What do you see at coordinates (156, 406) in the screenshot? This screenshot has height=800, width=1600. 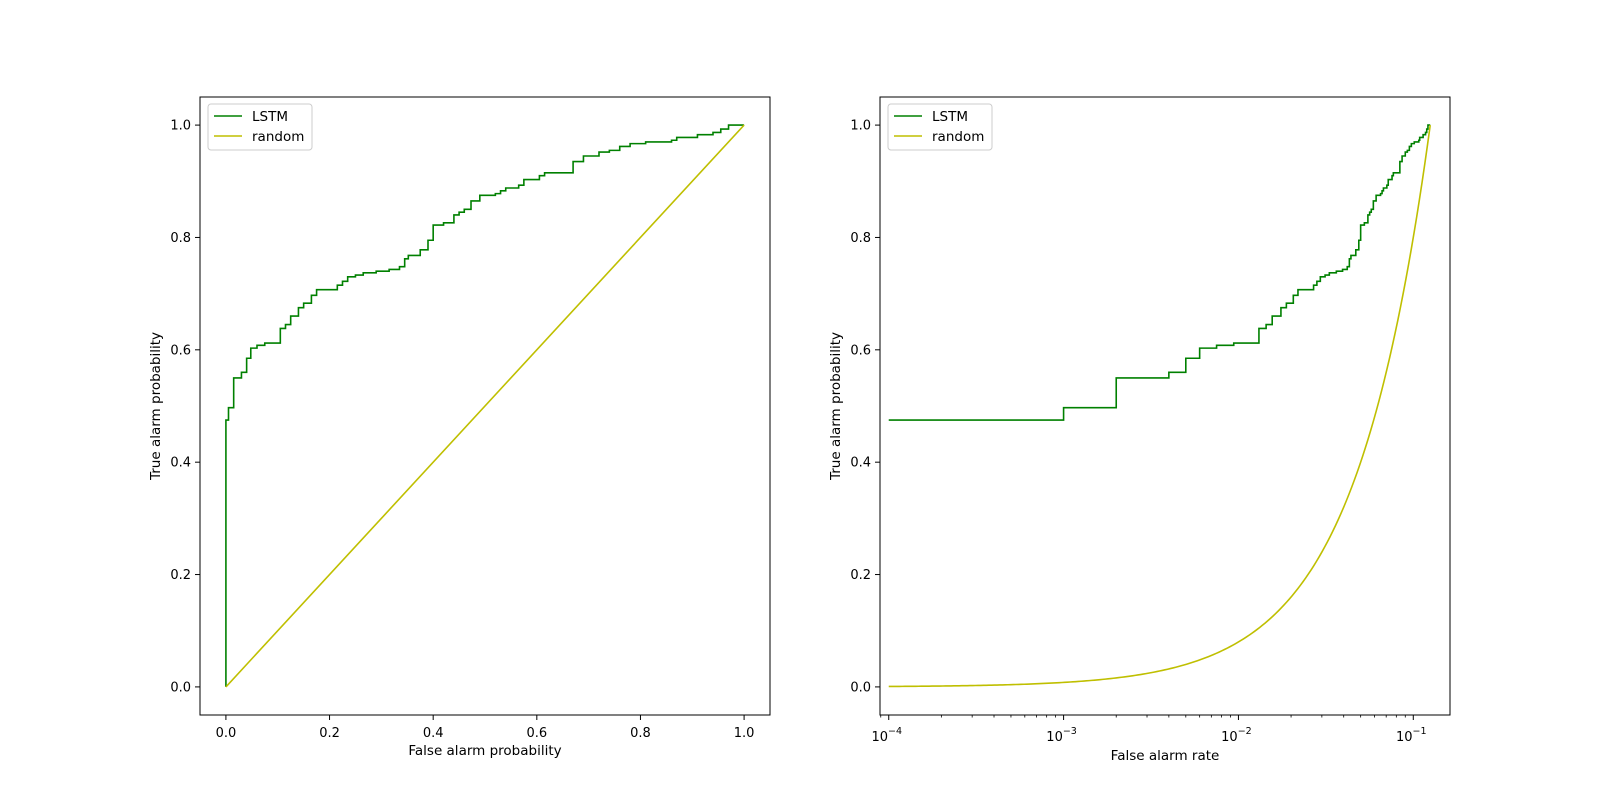 I see `roc-linear-y-axis-label: True alarm probability` at bounding box center [156, 406].